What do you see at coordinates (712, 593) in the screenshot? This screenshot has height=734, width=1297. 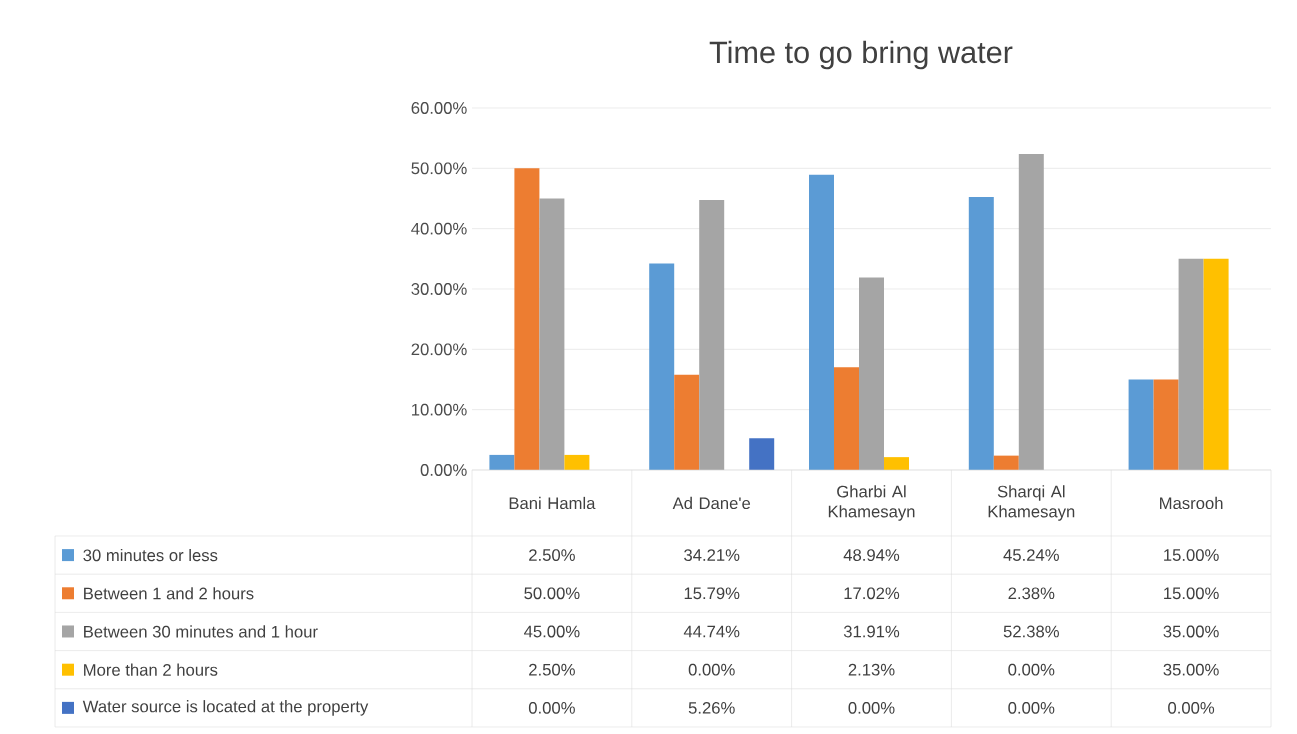 I see `data-label: 15.79%` at bounding box center [712, 593].